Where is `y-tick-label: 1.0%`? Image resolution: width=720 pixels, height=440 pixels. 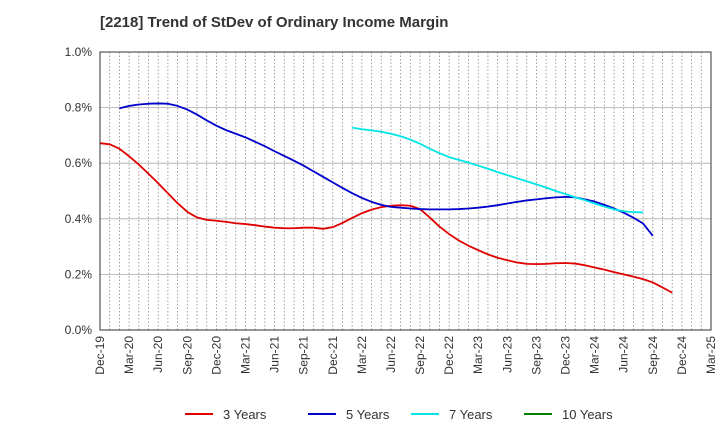
y-tick-label: 1.0% is located at coordinates (79, 52).